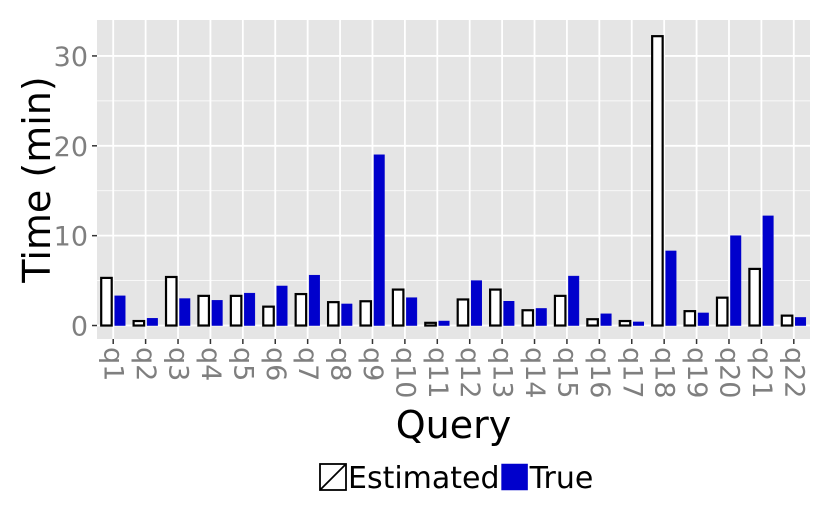 This screenshot has width=830, height=519. Describe the element at coordinates (268, 316) in the screenshot. I see `bar-estimated-q6` at that location.